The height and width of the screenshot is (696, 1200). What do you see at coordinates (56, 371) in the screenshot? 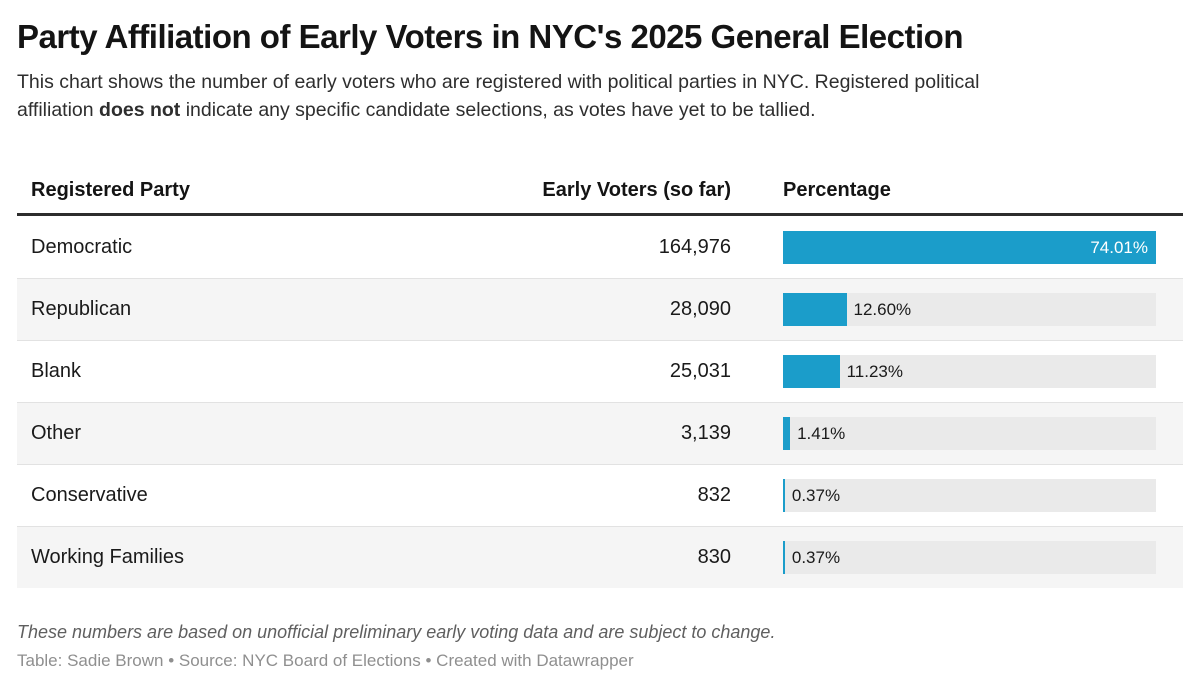
I see `cell-party: Blank` at bounding box center [56, 371].